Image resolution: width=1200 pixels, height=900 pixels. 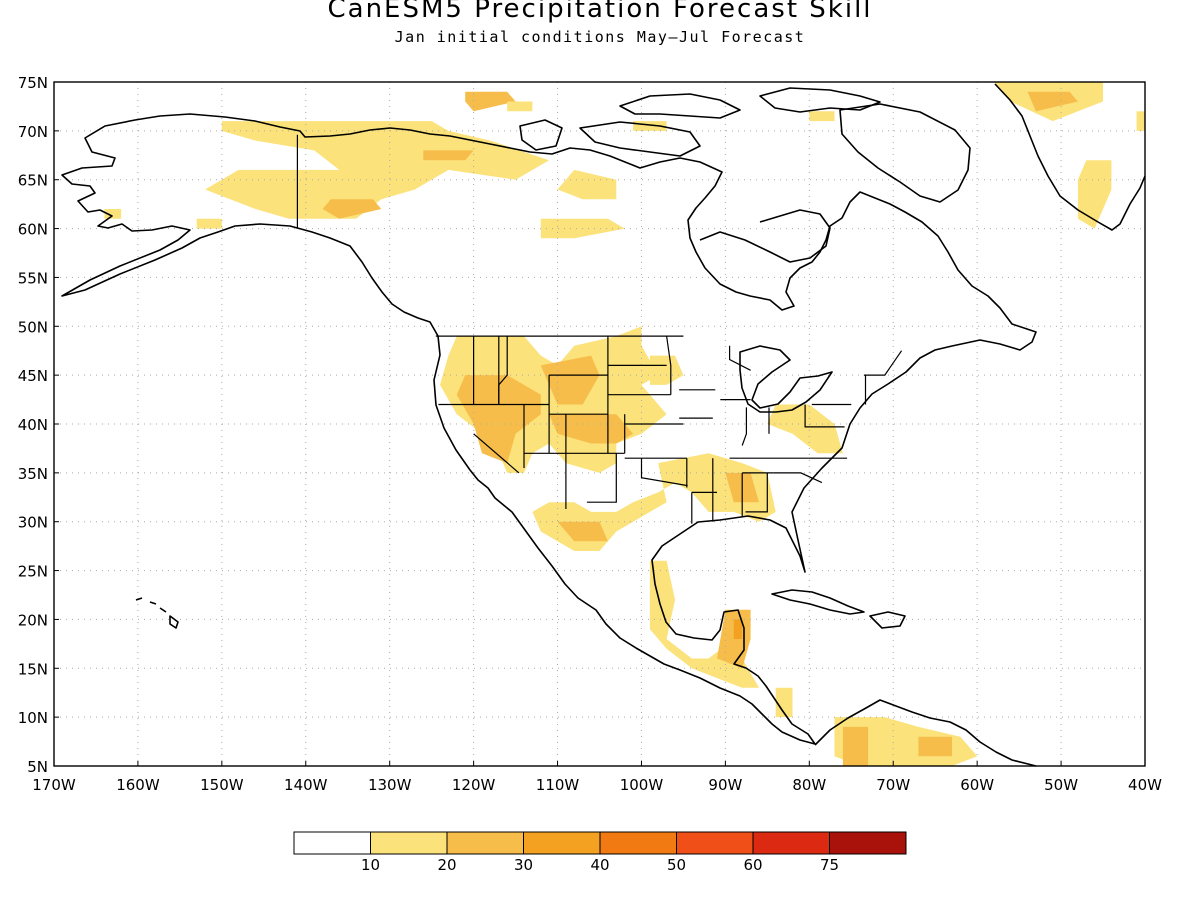 I want to click on map-title: CanESM5 Precipitation Forecast Skill, so click(x=600, y=12).